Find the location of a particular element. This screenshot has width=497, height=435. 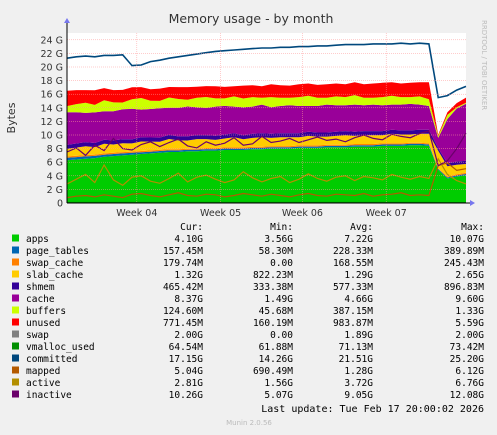

legend-label: buffers is located at coordinates (46, 311).